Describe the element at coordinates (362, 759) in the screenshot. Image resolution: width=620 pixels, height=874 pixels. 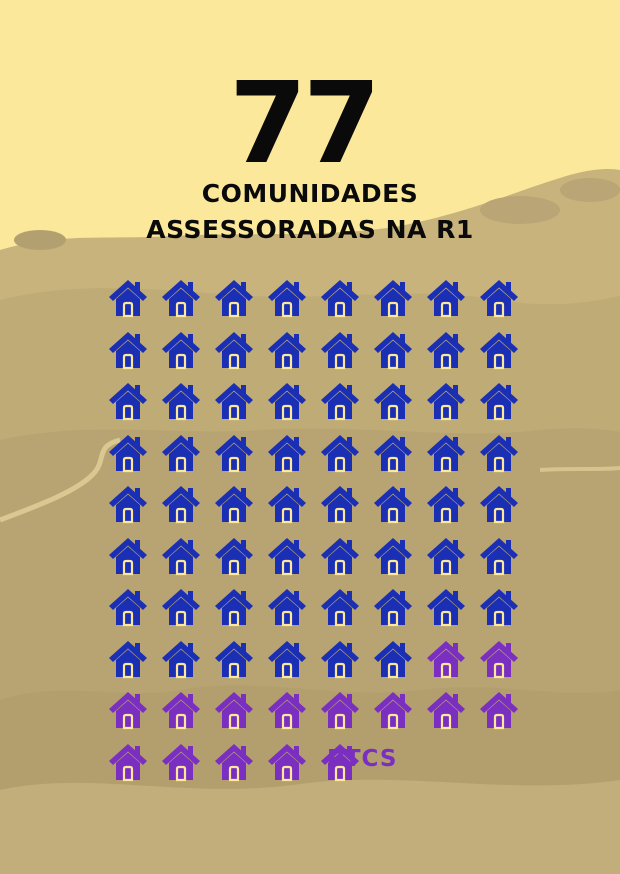
I see `ptcs-label: PTCS` at that location.